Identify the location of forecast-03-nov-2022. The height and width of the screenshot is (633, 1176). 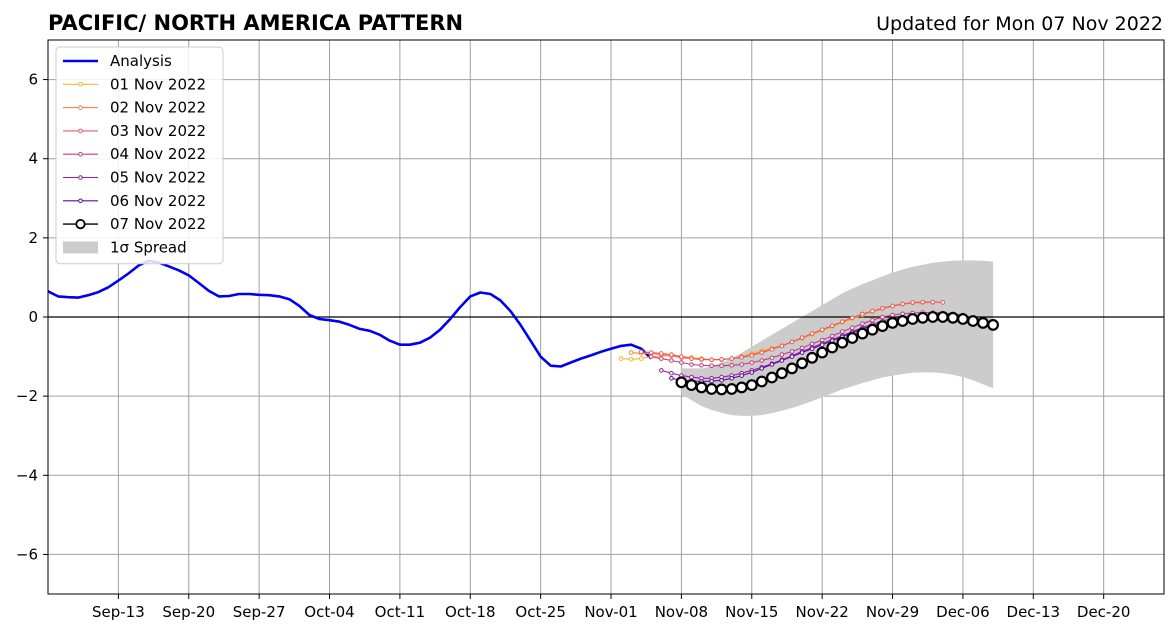
(792, 331).